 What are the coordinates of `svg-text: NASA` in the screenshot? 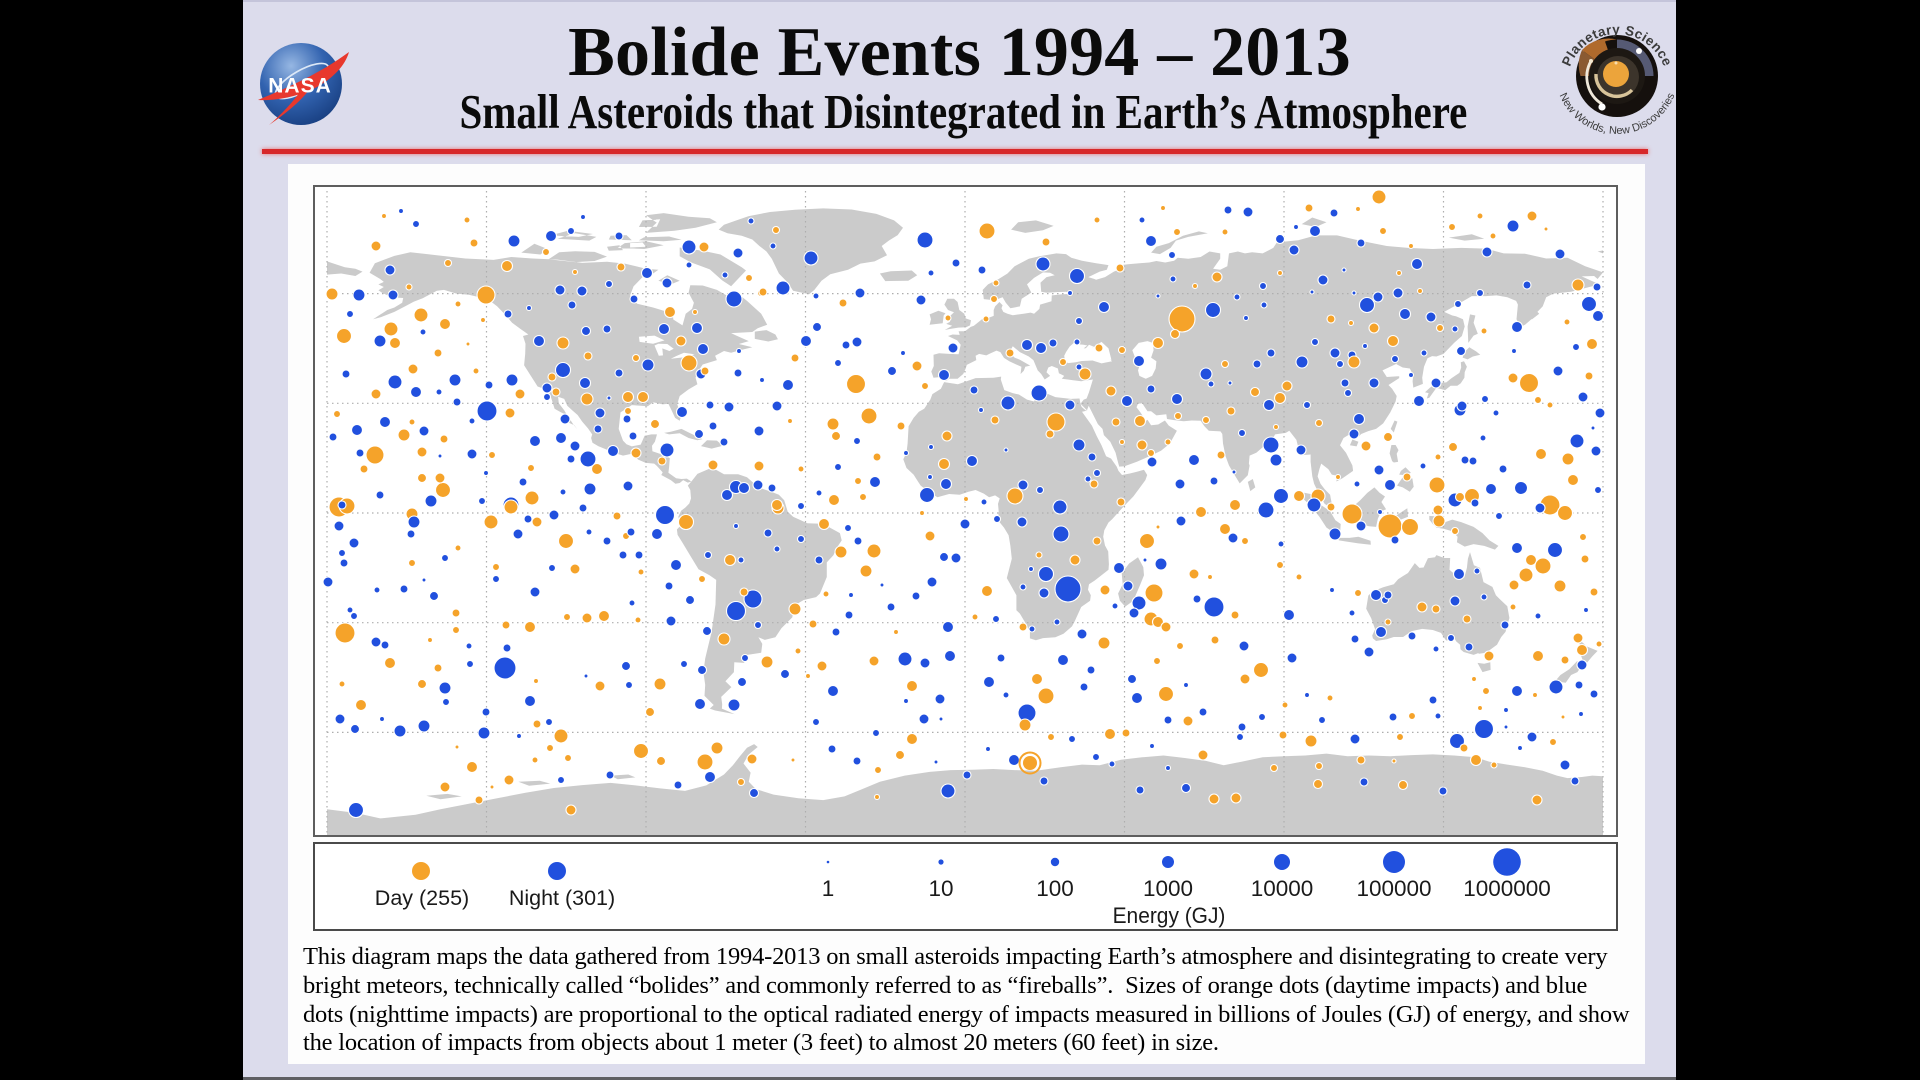 It's located at (300, 86).